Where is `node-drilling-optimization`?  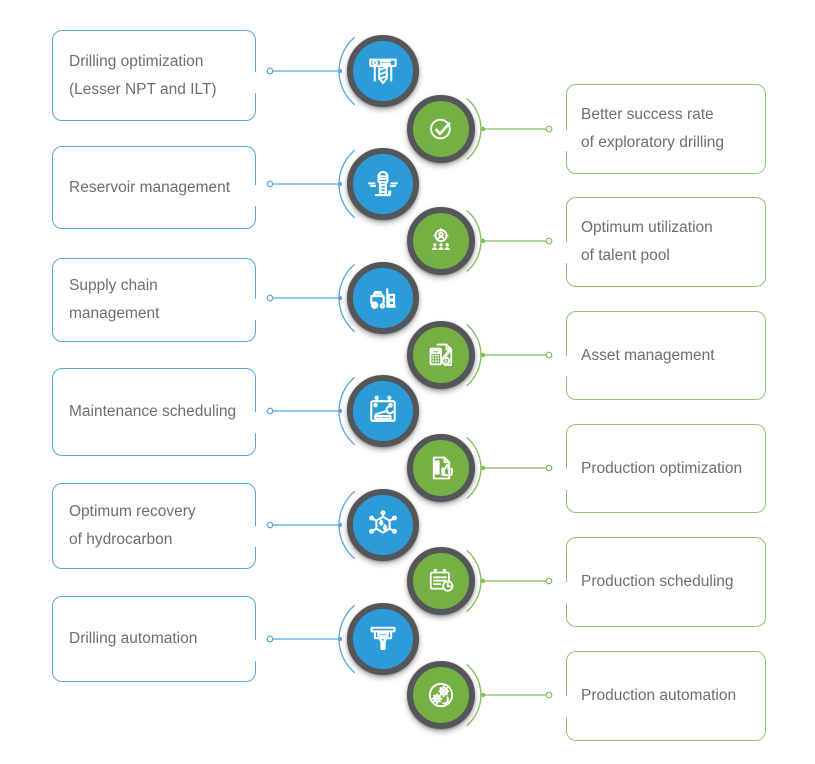 node-drilling-optimization is located at coordinates (383, 71).